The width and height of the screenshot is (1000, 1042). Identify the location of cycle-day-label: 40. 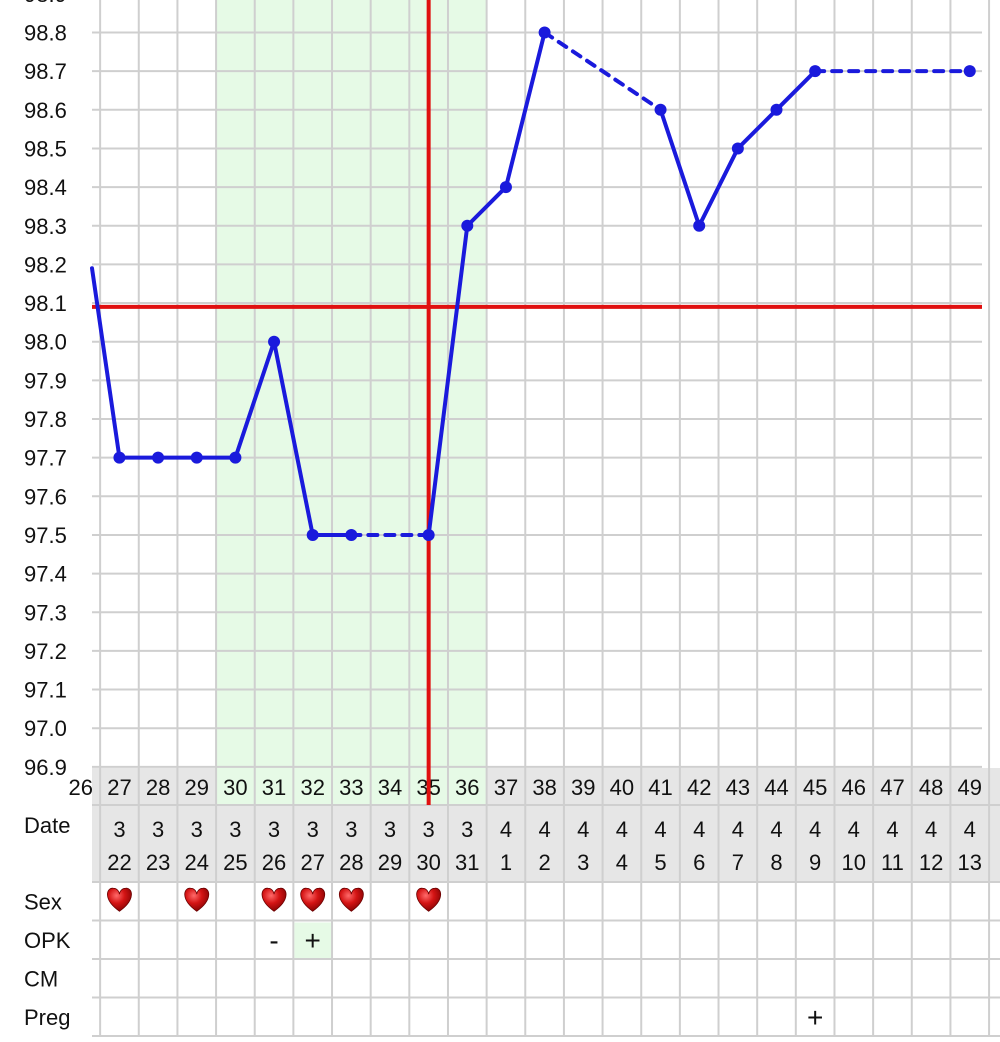
(622, 787).